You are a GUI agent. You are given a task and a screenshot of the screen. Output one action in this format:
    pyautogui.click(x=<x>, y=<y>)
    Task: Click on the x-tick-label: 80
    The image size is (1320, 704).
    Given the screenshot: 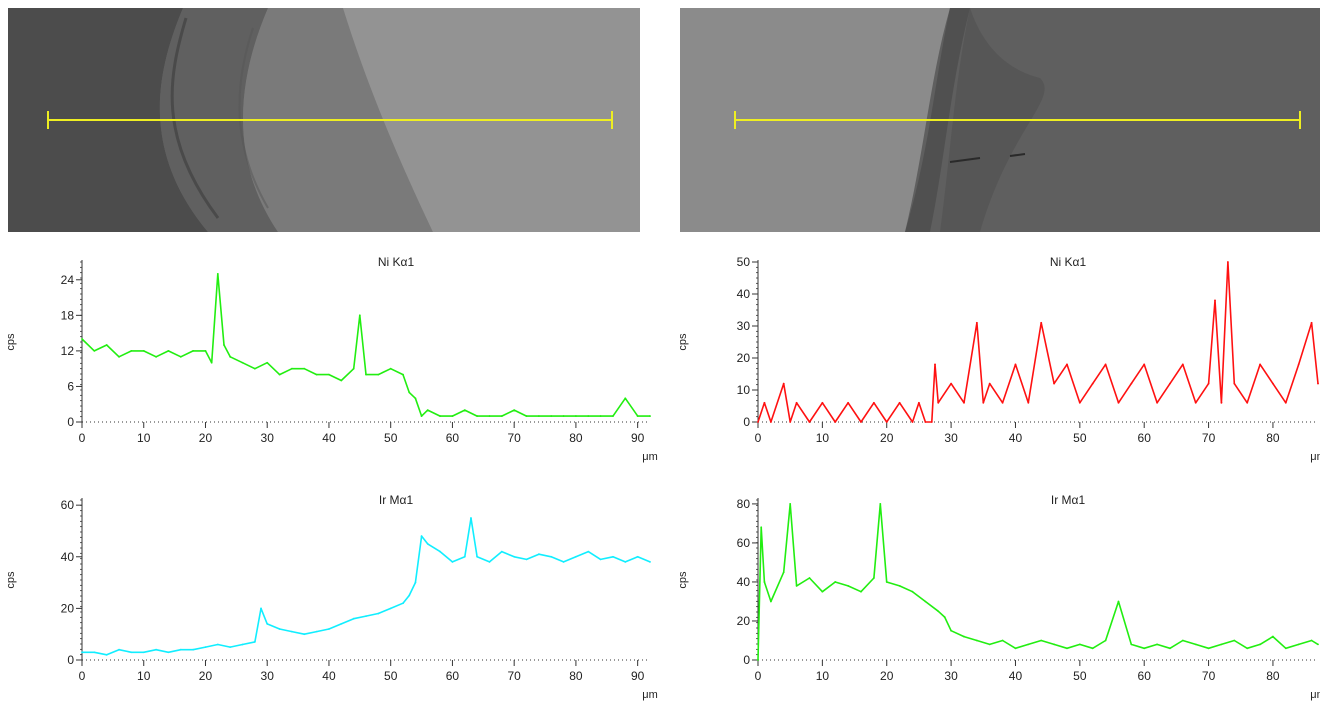 What is the action you would take?
    pyautogui.click(x=576, y=438)
    